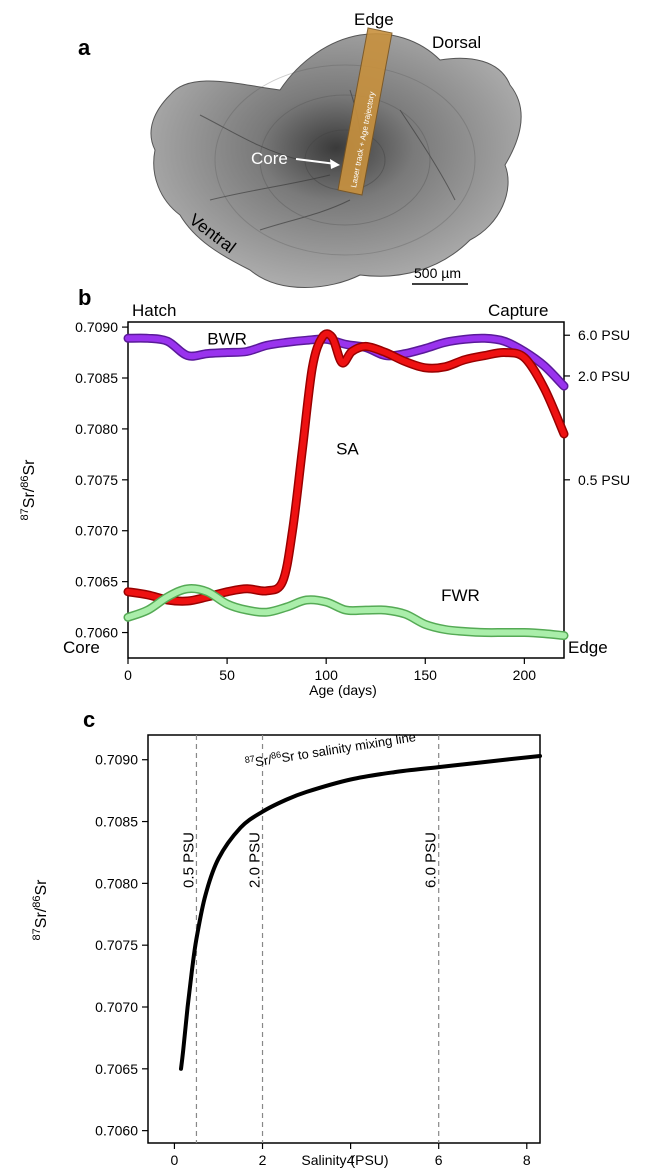  I want to click on right-tick-label-b: 0.5 PSU, so click(604, 480).